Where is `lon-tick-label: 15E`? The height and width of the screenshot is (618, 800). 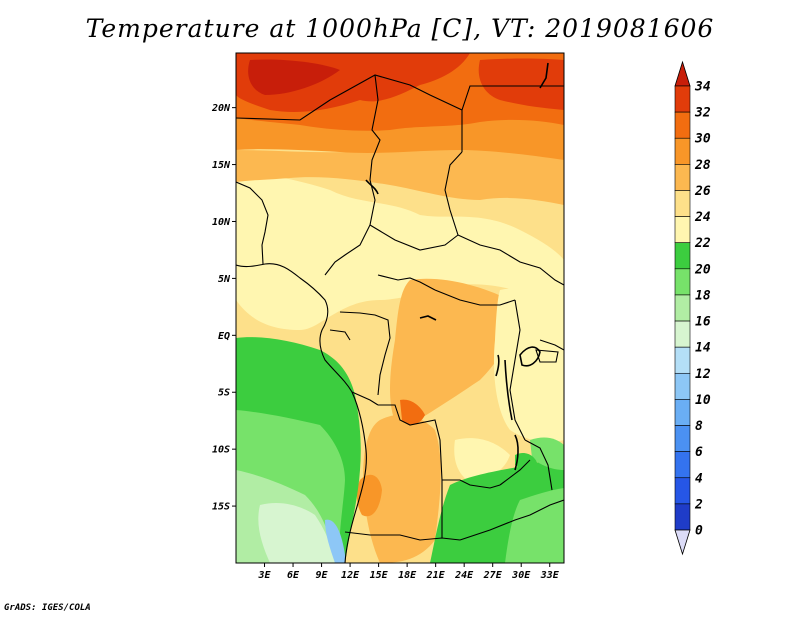 lon-tick-label: 15E is located at coordinates (379, 575).